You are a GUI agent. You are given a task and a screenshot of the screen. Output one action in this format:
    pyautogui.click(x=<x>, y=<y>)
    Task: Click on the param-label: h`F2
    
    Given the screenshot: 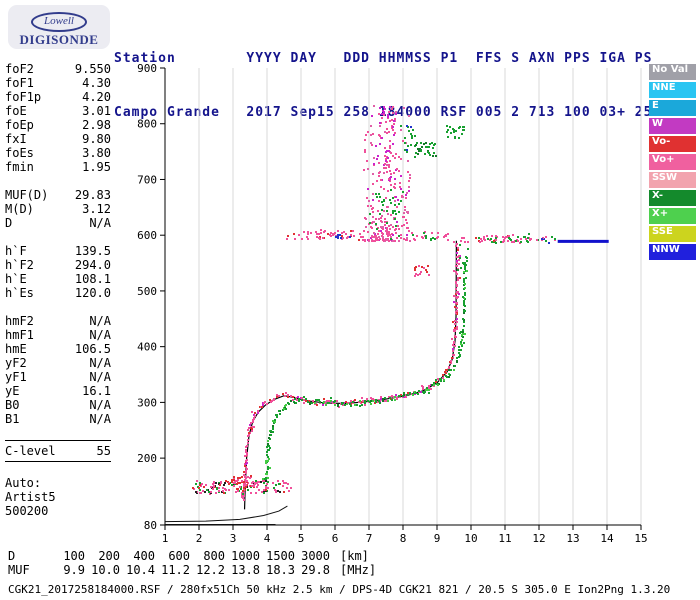 What is the action you would take?
    pyautogui.click(x=19, y=265)
    